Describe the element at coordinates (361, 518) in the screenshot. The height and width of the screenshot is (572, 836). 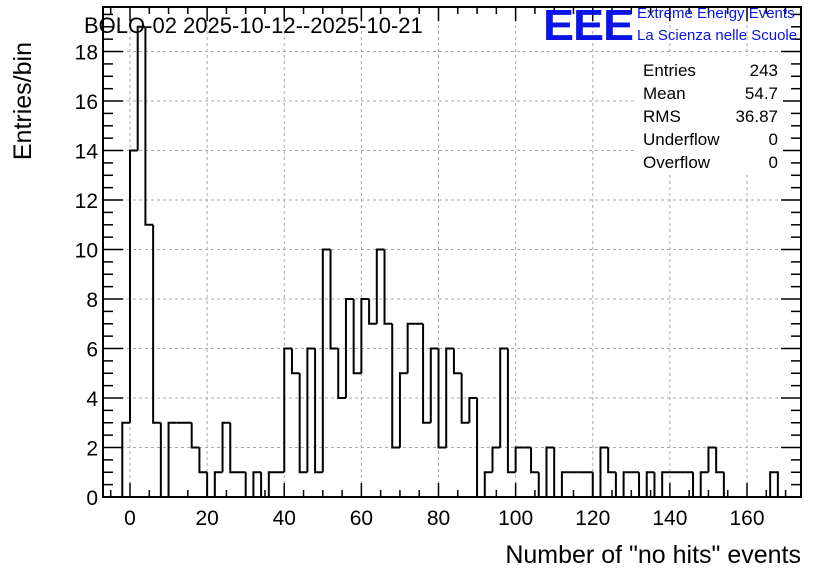
I see `x-tick-label: 60` at that location.